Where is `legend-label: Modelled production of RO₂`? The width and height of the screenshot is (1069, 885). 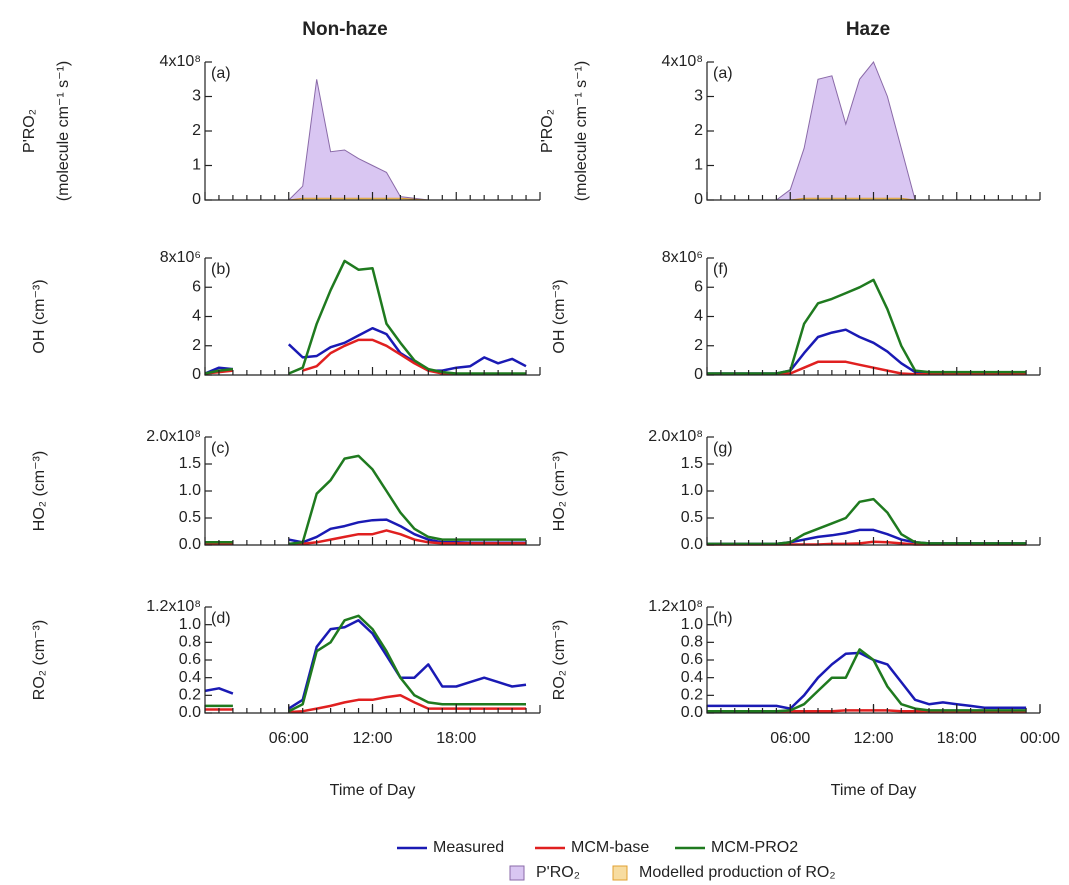 legend-label: Modelled production of RO₂ is located at coordinates (737, 872).